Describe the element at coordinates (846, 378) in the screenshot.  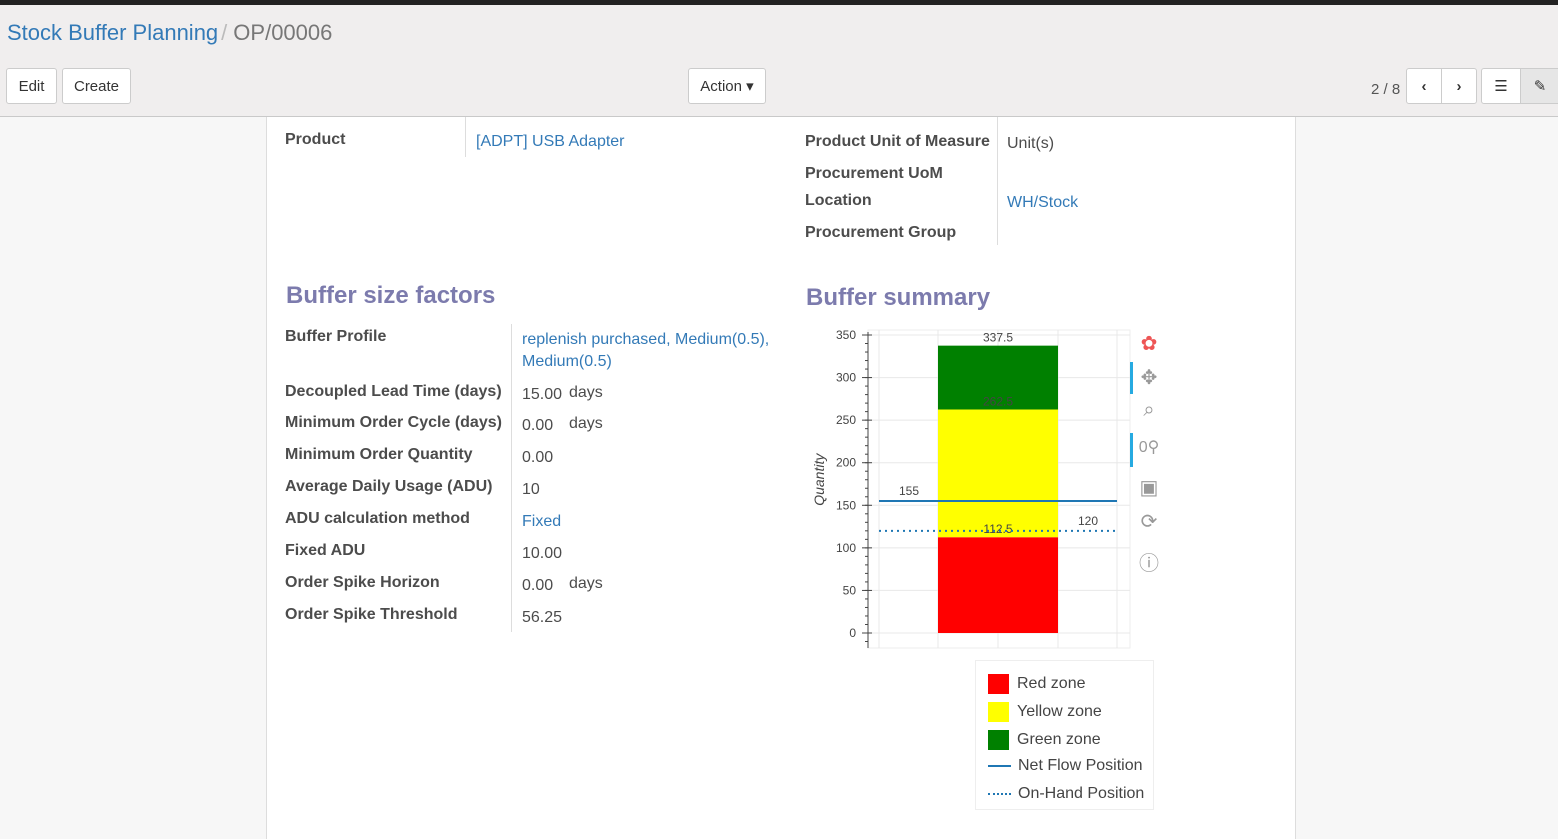
I see `y-tick-label: 300` at that location.